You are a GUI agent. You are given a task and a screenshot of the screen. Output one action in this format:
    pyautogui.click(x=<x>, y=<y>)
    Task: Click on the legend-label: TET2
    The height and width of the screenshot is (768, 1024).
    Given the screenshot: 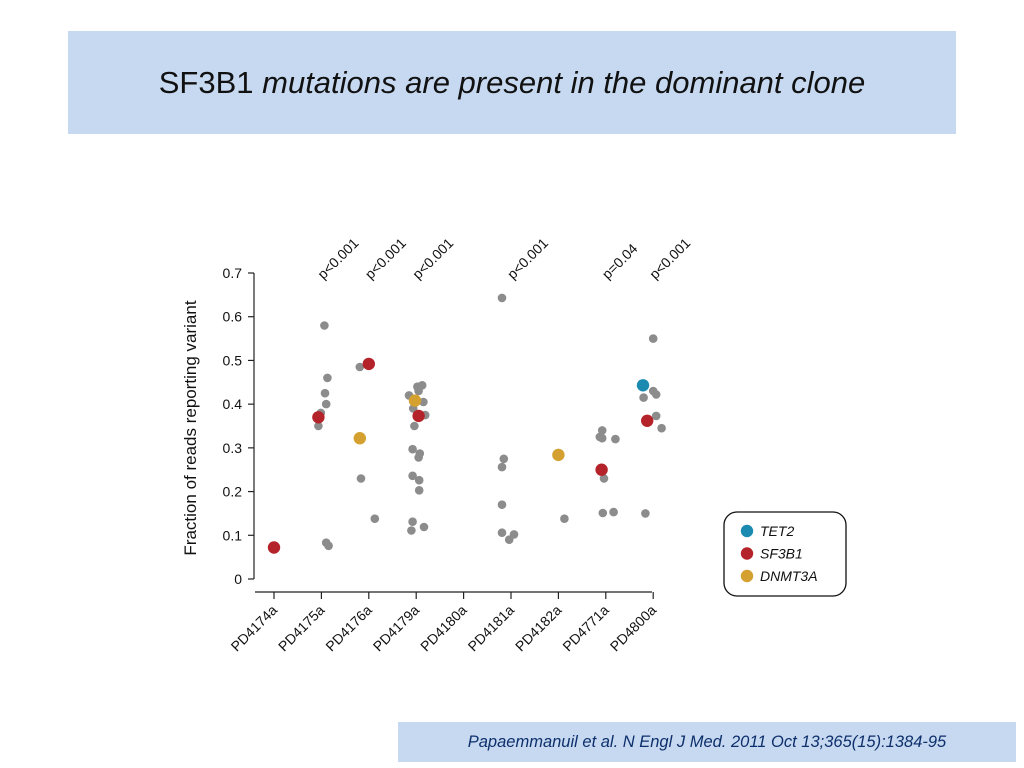 What is the action you would take?
    pyautogui.click(x=777, y=531)
    